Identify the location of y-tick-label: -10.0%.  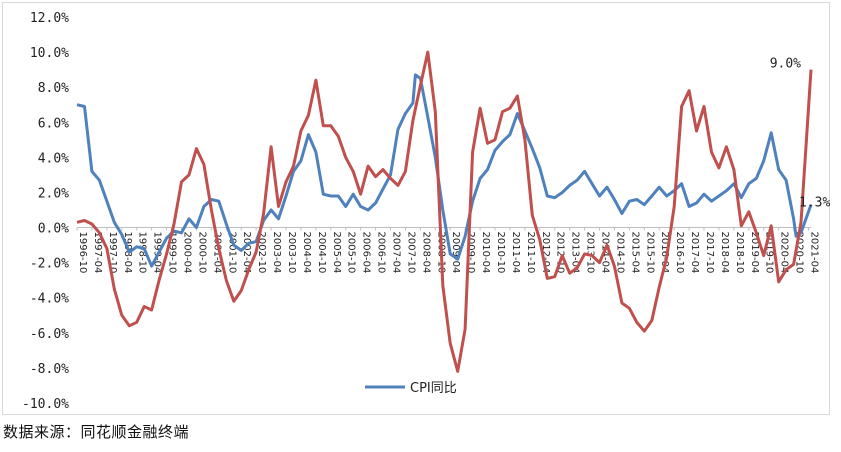
(45, 404).